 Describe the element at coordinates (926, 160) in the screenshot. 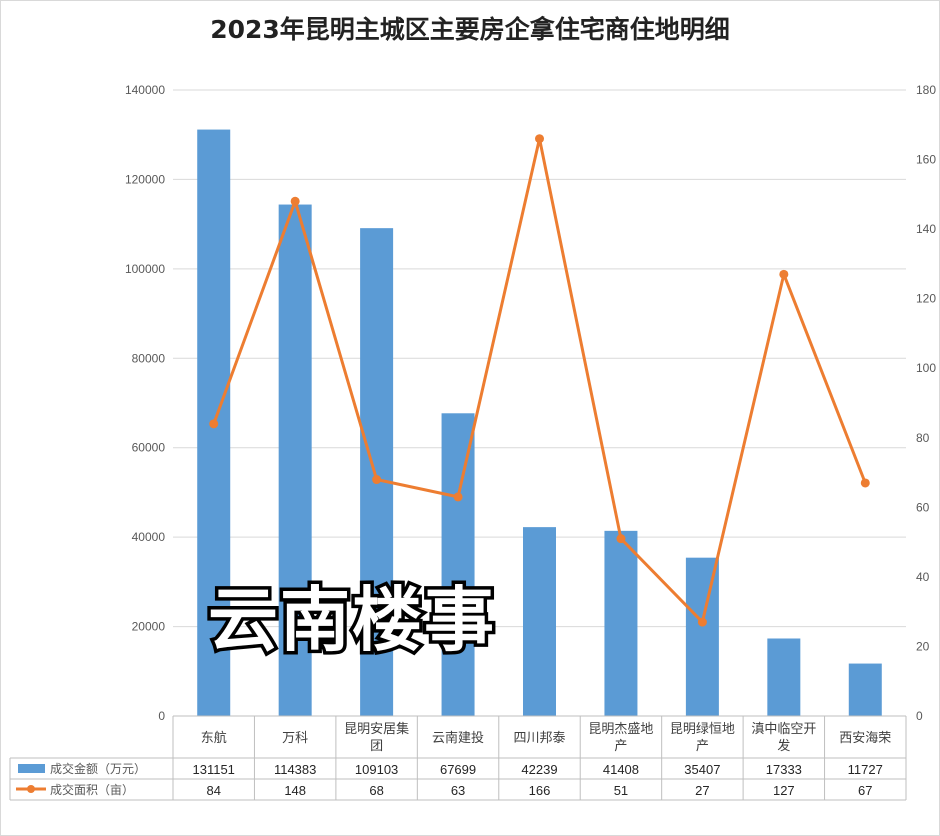

I see `y-right-tick-label: 160` at that location.